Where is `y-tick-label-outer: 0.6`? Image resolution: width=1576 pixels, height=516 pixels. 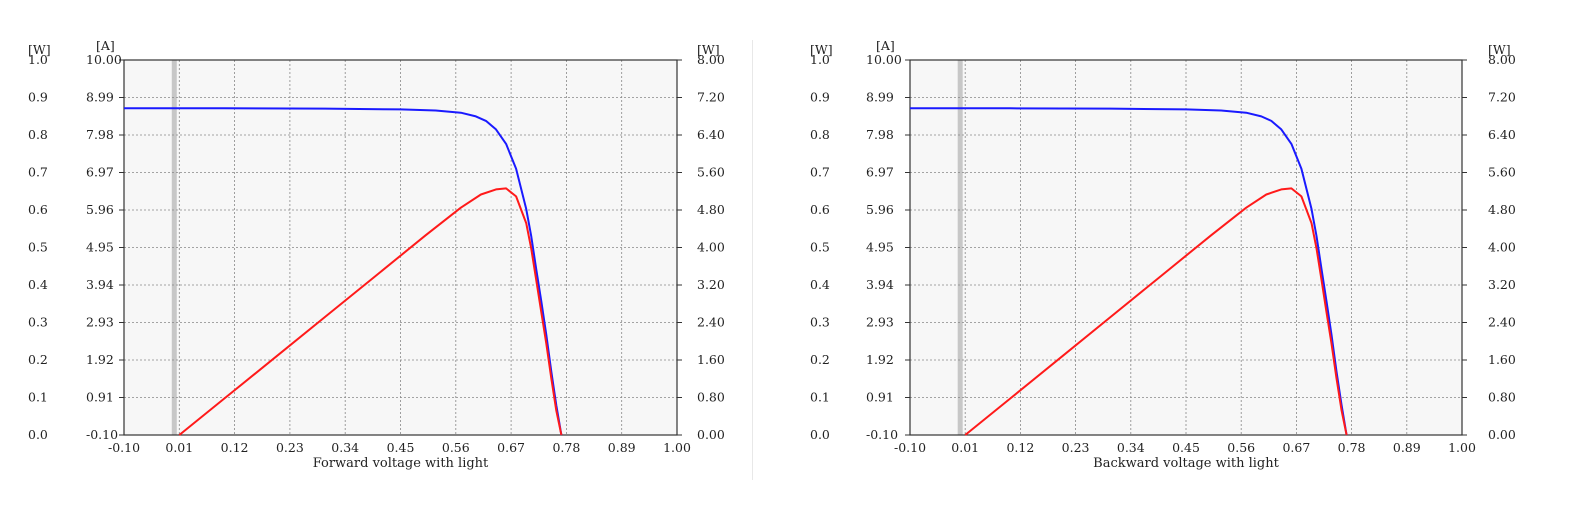 y-tick-label-outer: 0.6 is located at coordinates (820, 209).